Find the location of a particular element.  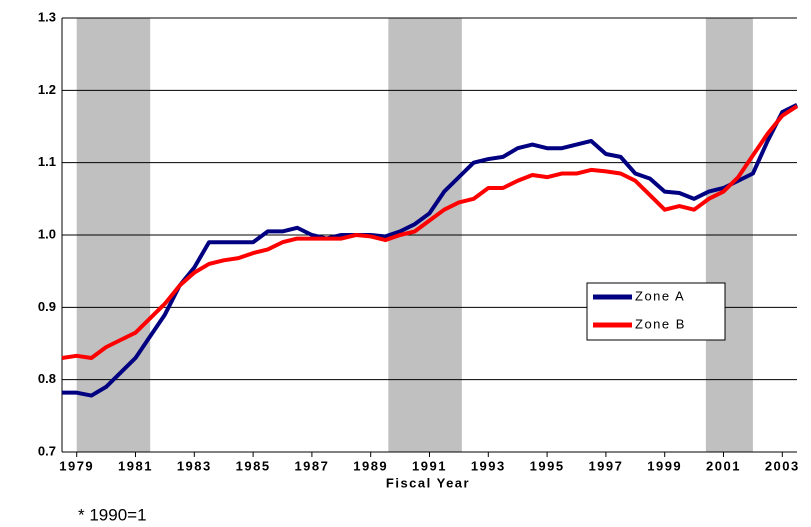

legend-box is located at coordinates (656, 311).